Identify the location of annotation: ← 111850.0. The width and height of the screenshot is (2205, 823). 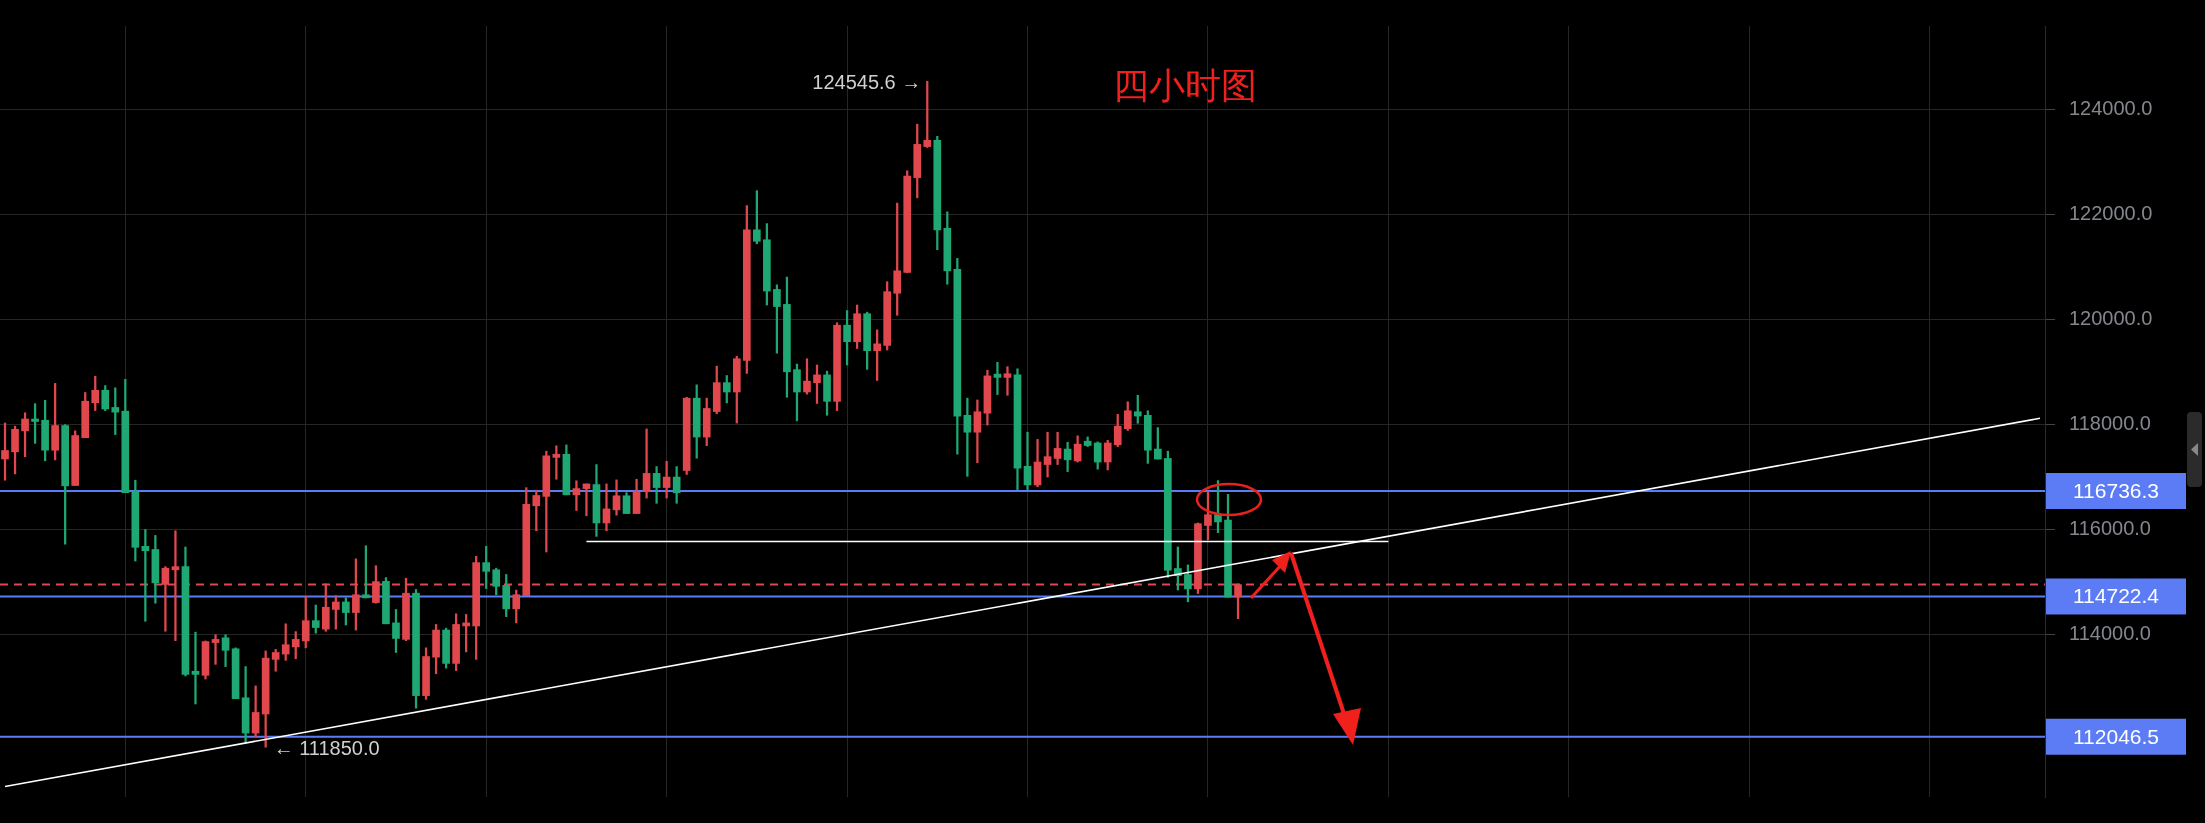
(326, 747).